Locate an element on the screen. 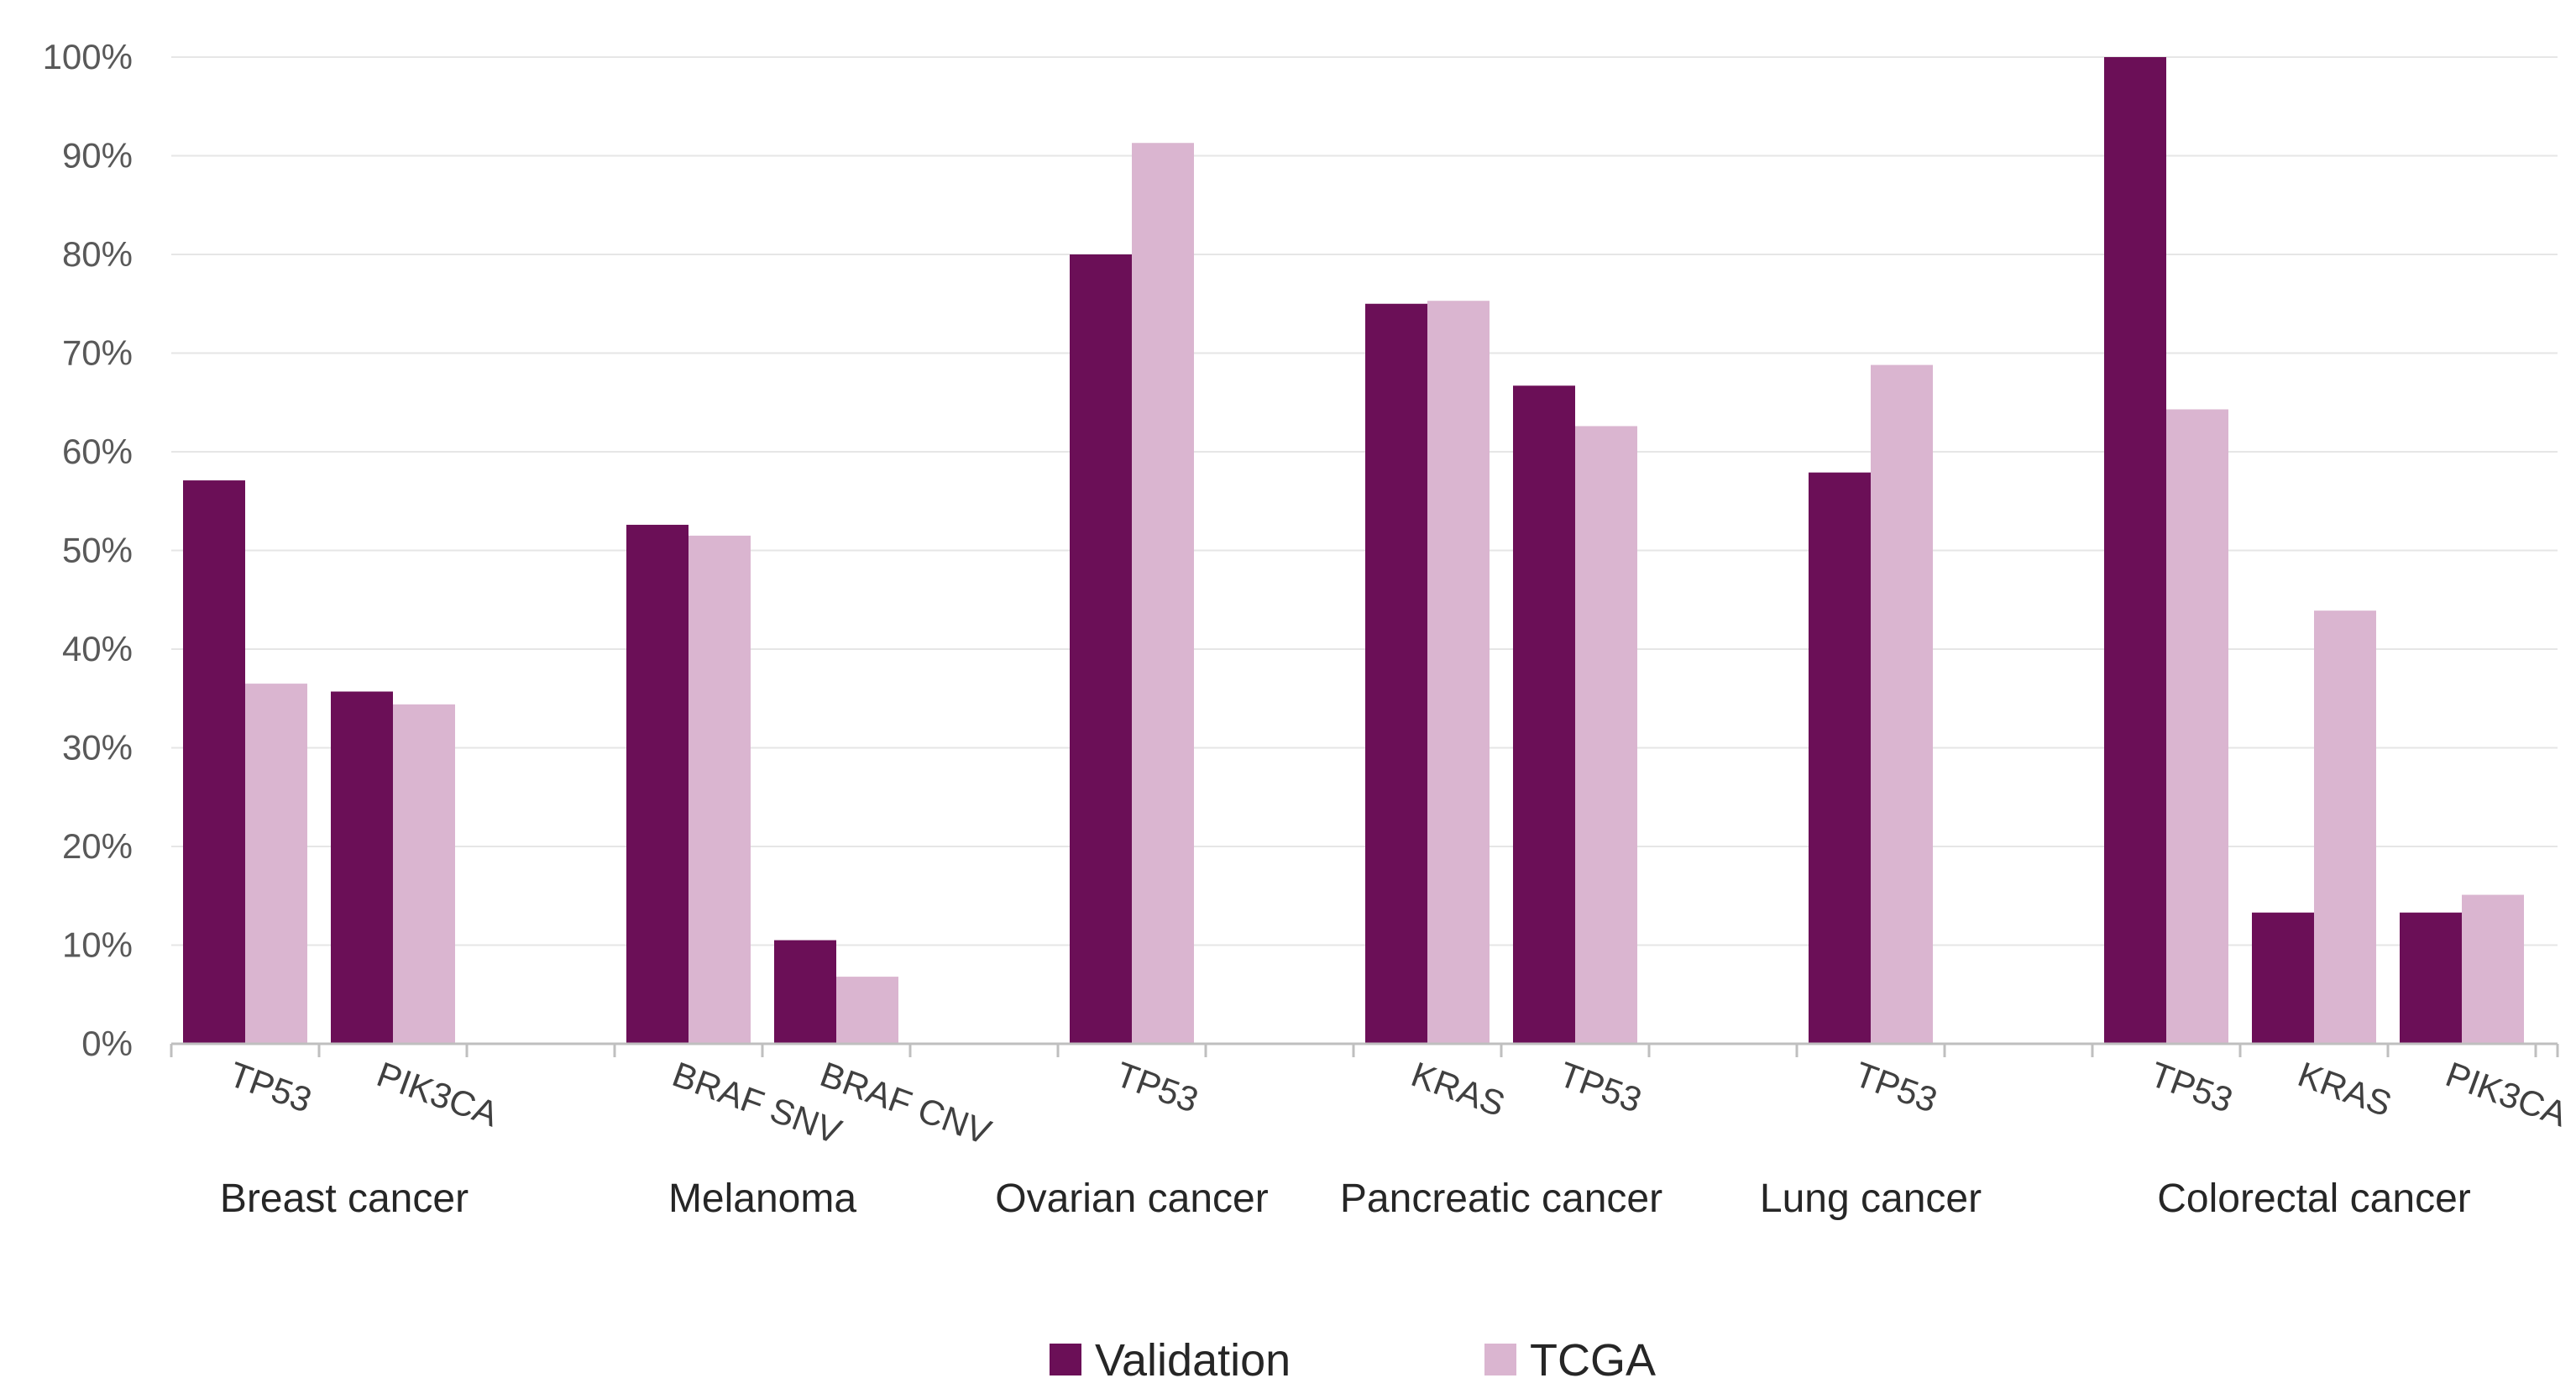 The height and width of the screenshot is (1399, 2576). group-label: Pancreatic cancer is located at coordinates (1501, 1198).